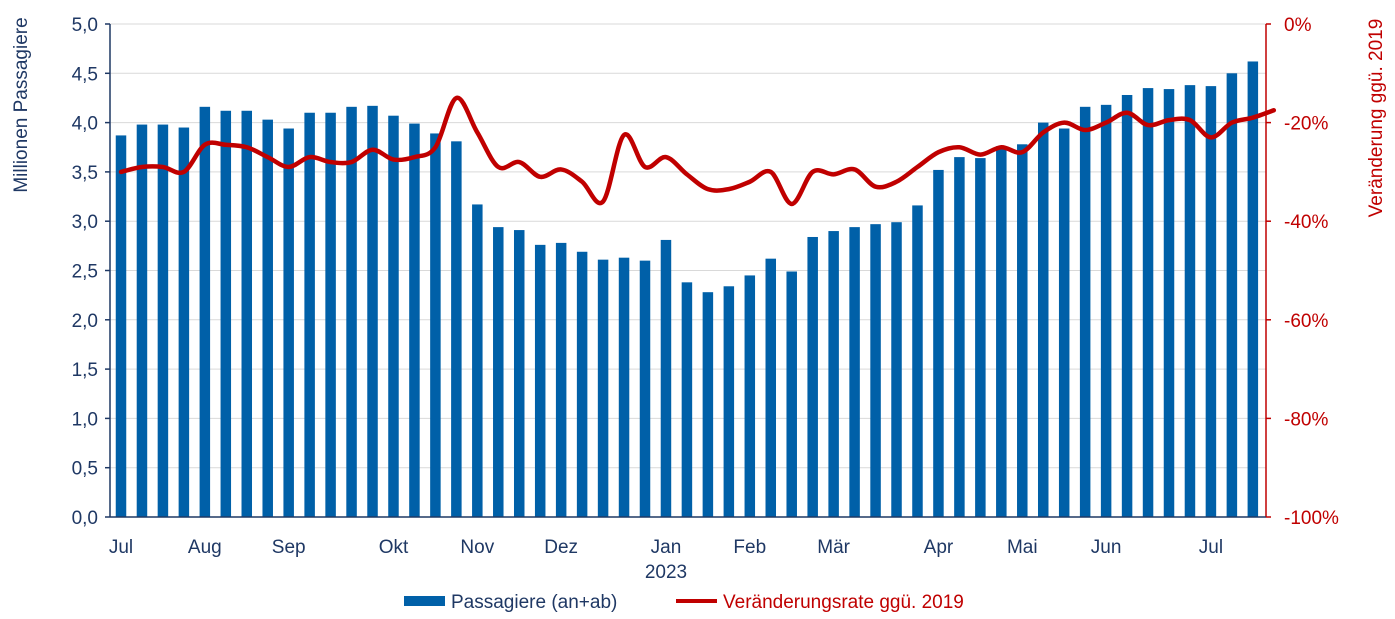 Image resolution: width=1395 pixels, height=619 pixels. Describe the element at coordinates (205, 547) in the screenshot. I see `x-tick-label: Aug` at that location.